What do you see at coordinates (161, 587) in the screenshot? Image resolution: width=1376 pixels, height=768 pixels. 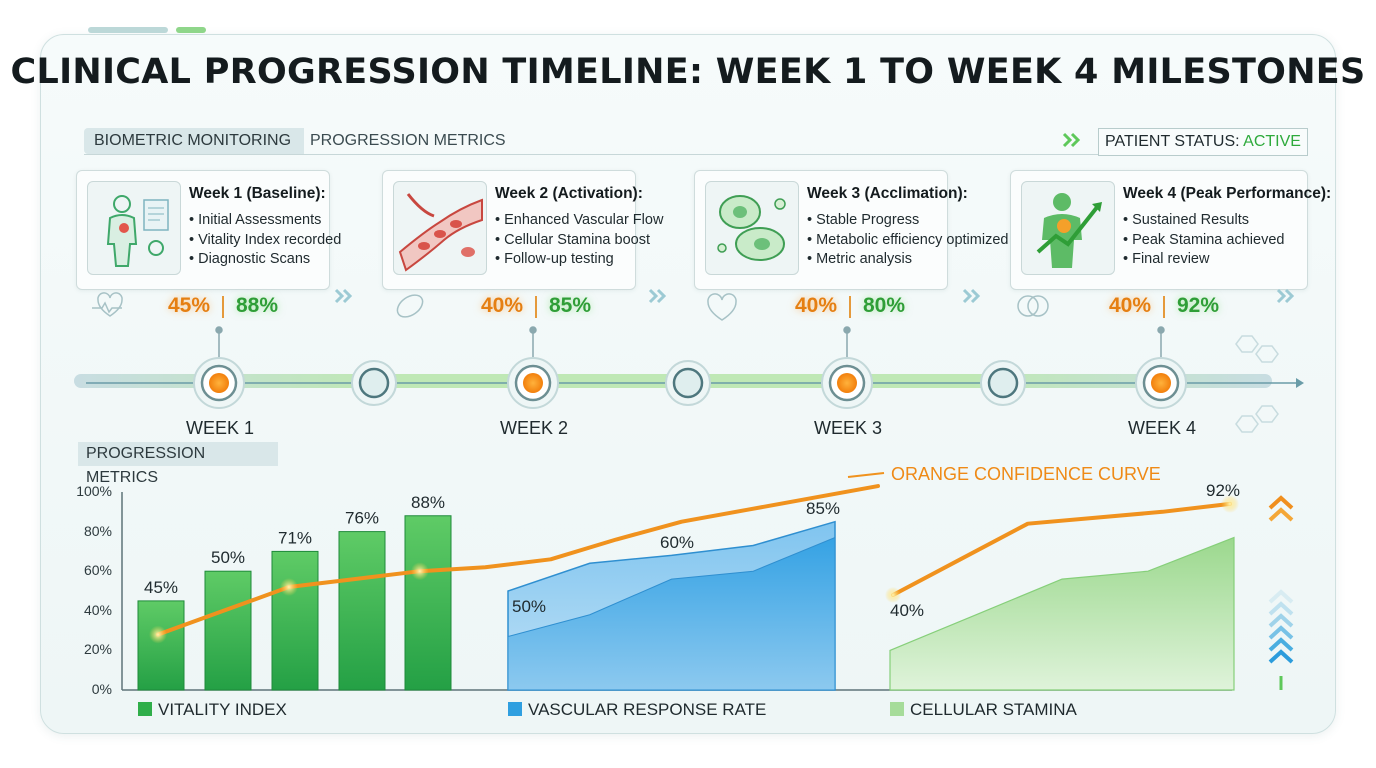 I see `vitality-bar-label: 45%` at bounding box center [161, 587].